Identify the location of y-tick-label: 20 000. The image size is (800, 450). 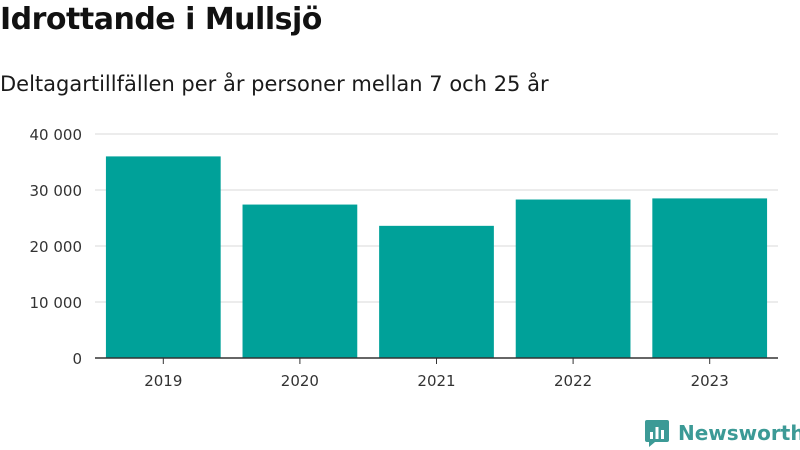
(56, 247).